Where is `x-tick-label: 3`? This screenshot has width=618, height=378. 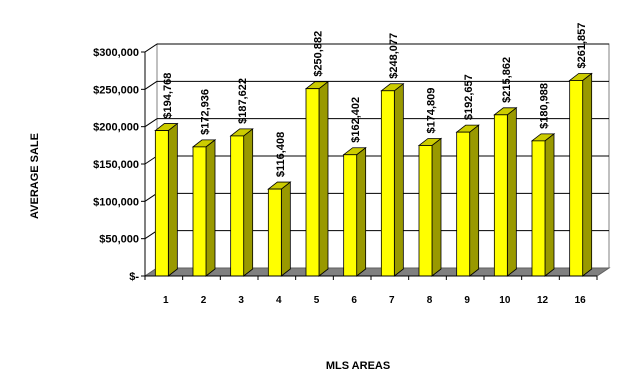 x-tick-label: 3 is located at coordinates (241, 300).